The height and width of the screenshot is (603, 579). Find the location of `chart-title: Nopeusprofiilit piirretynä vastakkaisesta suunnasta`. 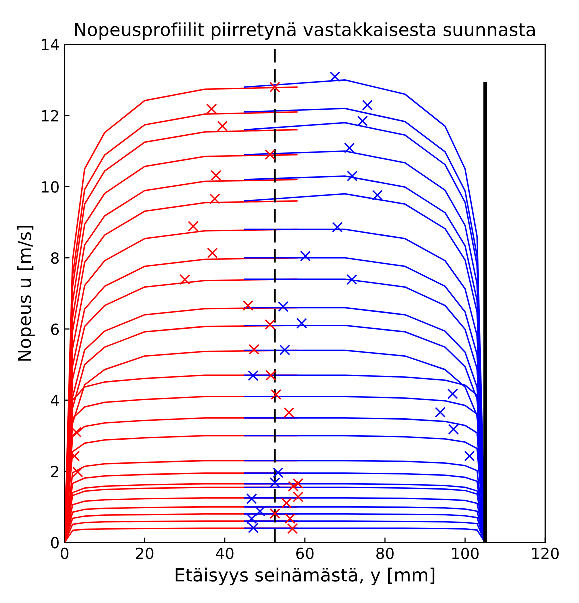

chart-title: Nopeusprofiilit piirretynä vastakkaisesta suunnasta is located at coordinates (305, 31).